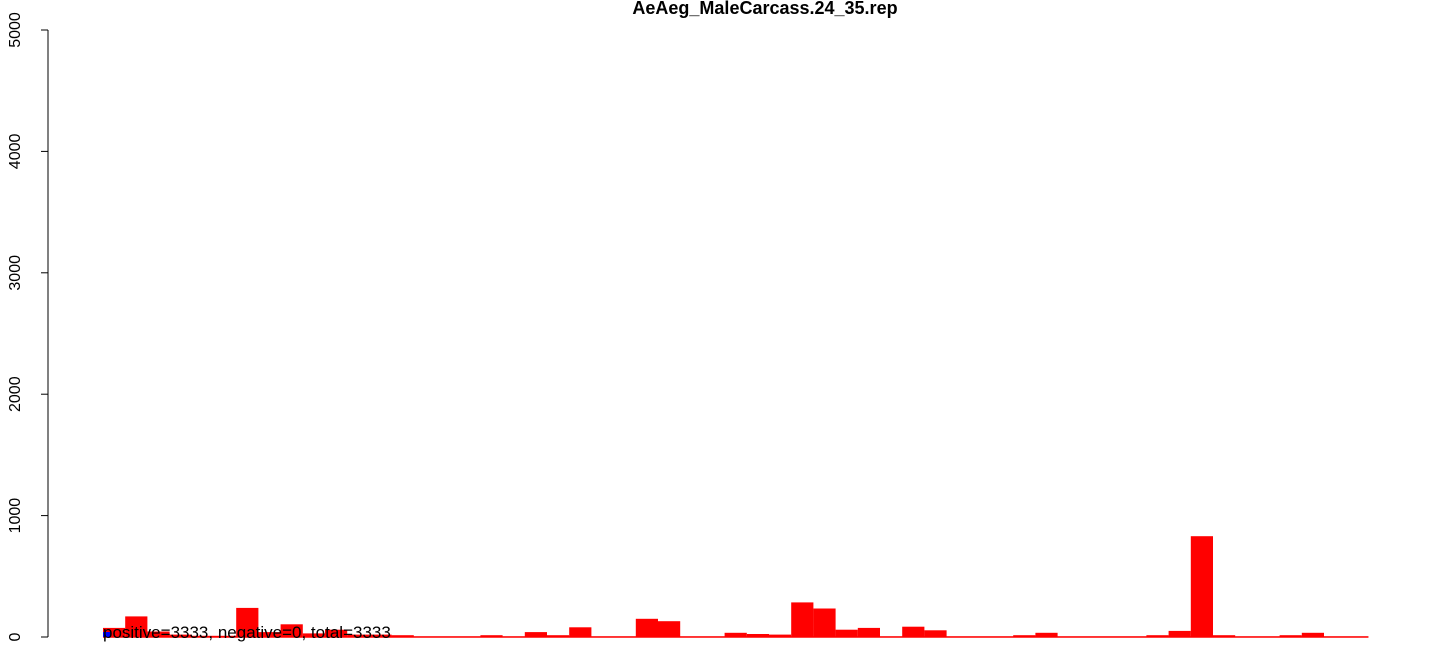  Describe the element at coordinates (28, 326) in the screenshot. I see `y-axis: 0 1000 2000 3000 4000 5000` at that location.